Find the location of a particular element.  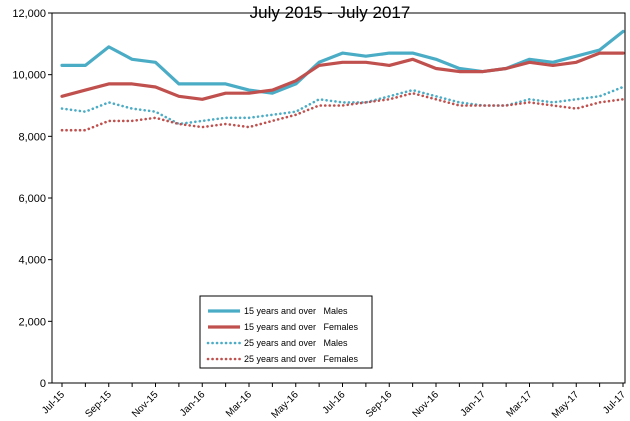

y-tick-label: 0 is located at coordinates (43, 384).